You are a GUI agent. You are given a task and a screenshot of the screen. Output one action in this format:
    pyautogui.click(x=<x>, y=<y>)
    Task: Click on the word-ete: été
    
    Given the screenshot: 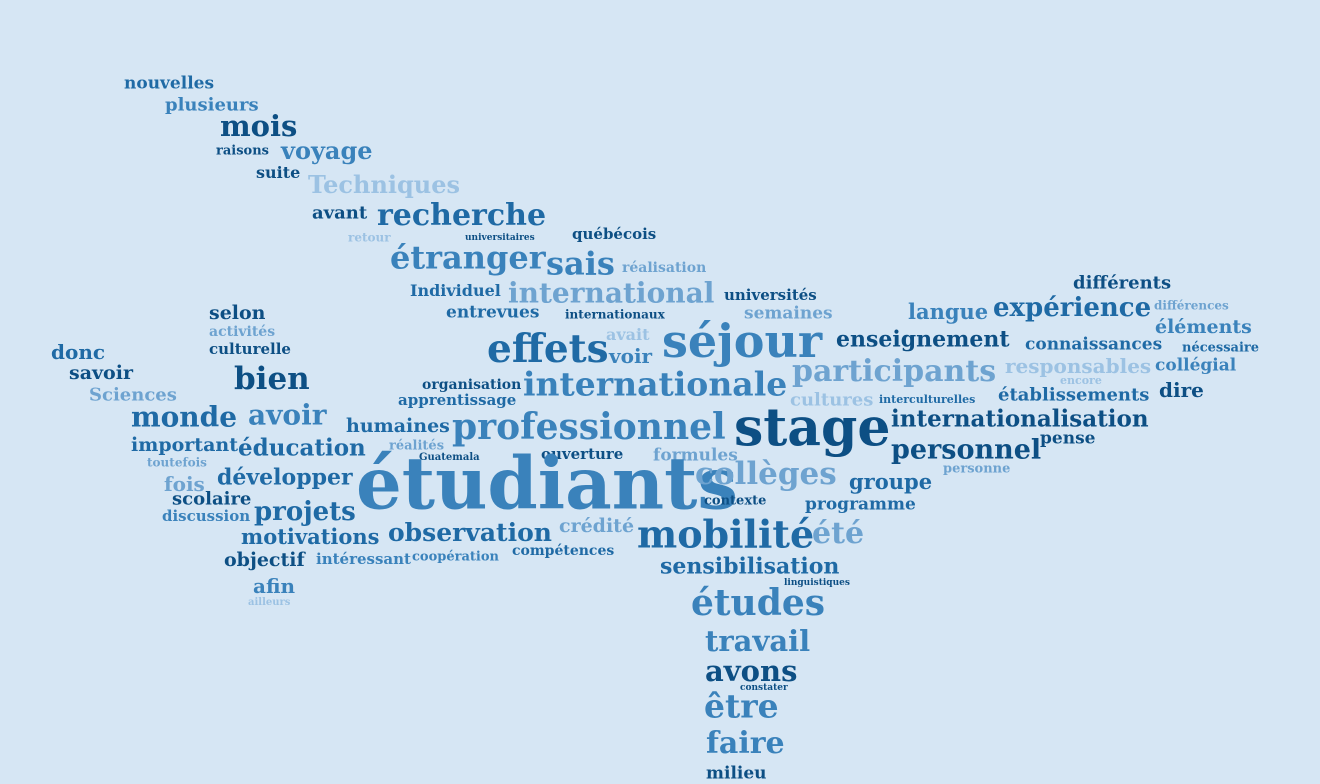 What is the action you would take?
    pyautogui.click(x=838, y=533)
    